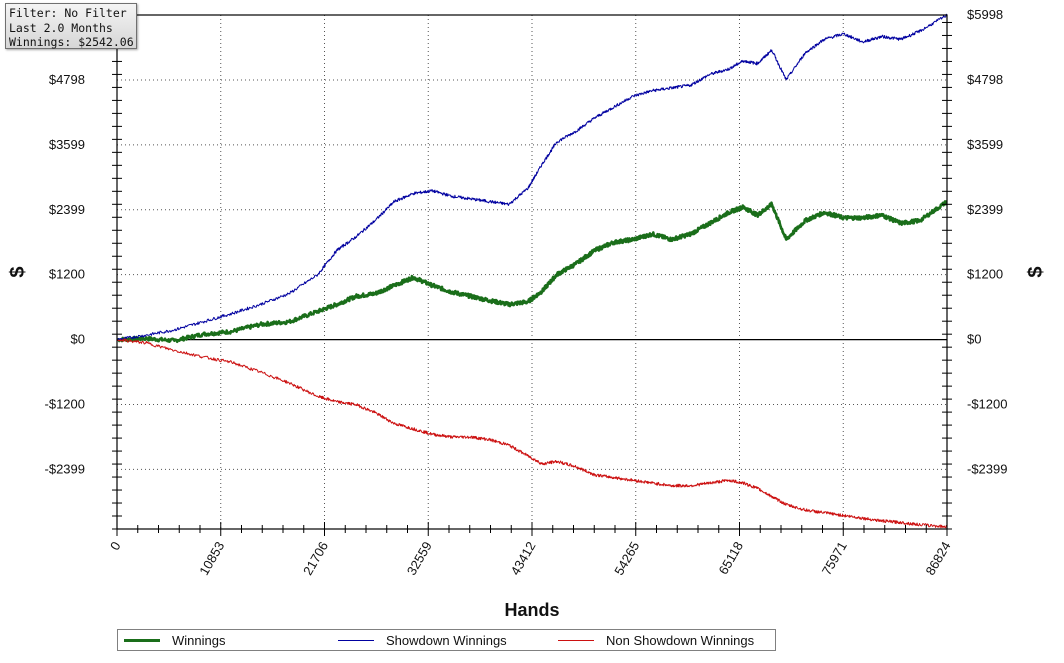  I want to click on y-tick-label-right: $4798, so click(985, 79).